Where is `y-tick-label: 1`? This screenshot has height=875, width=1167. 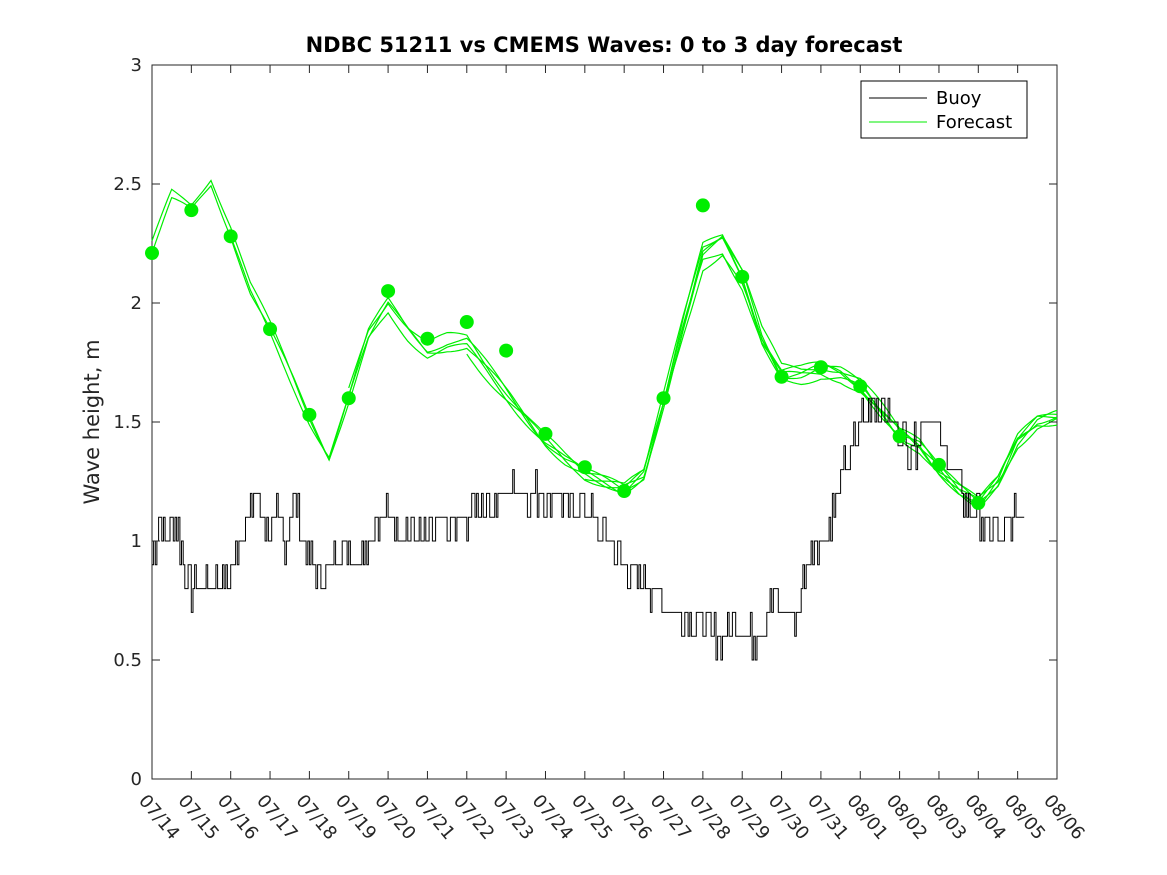
y-tick-label: 1 is located at coordinates (136, 541).